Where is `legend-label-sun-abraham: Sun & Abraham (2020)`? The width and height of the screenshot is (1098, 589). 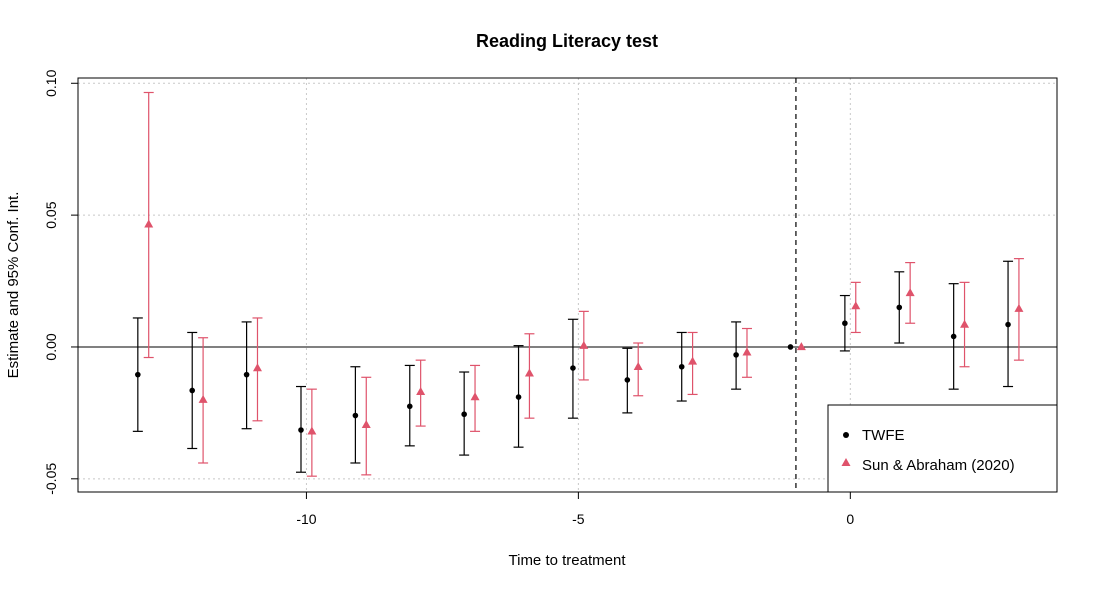
legend-label-sun-abraham: Sun & Abraham (2020) is located at coordinates (938, 465).